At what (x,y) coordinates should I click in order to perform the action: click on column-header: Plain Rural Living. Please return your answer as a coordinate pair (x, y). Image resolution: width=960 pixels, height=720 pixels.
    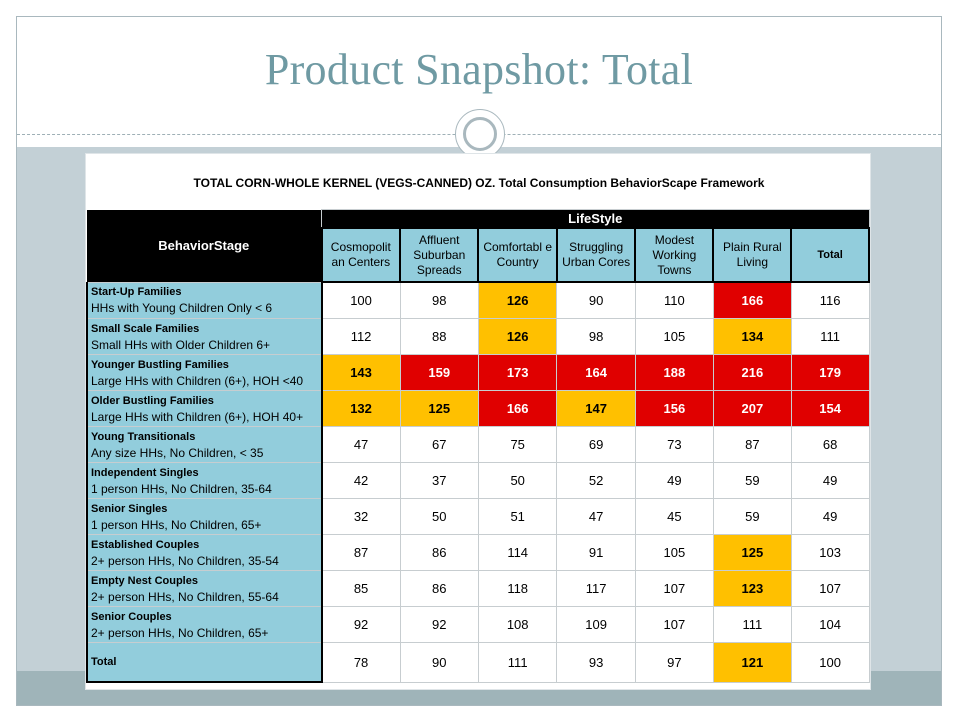
    Looking at the image, I should click on (752, 255).